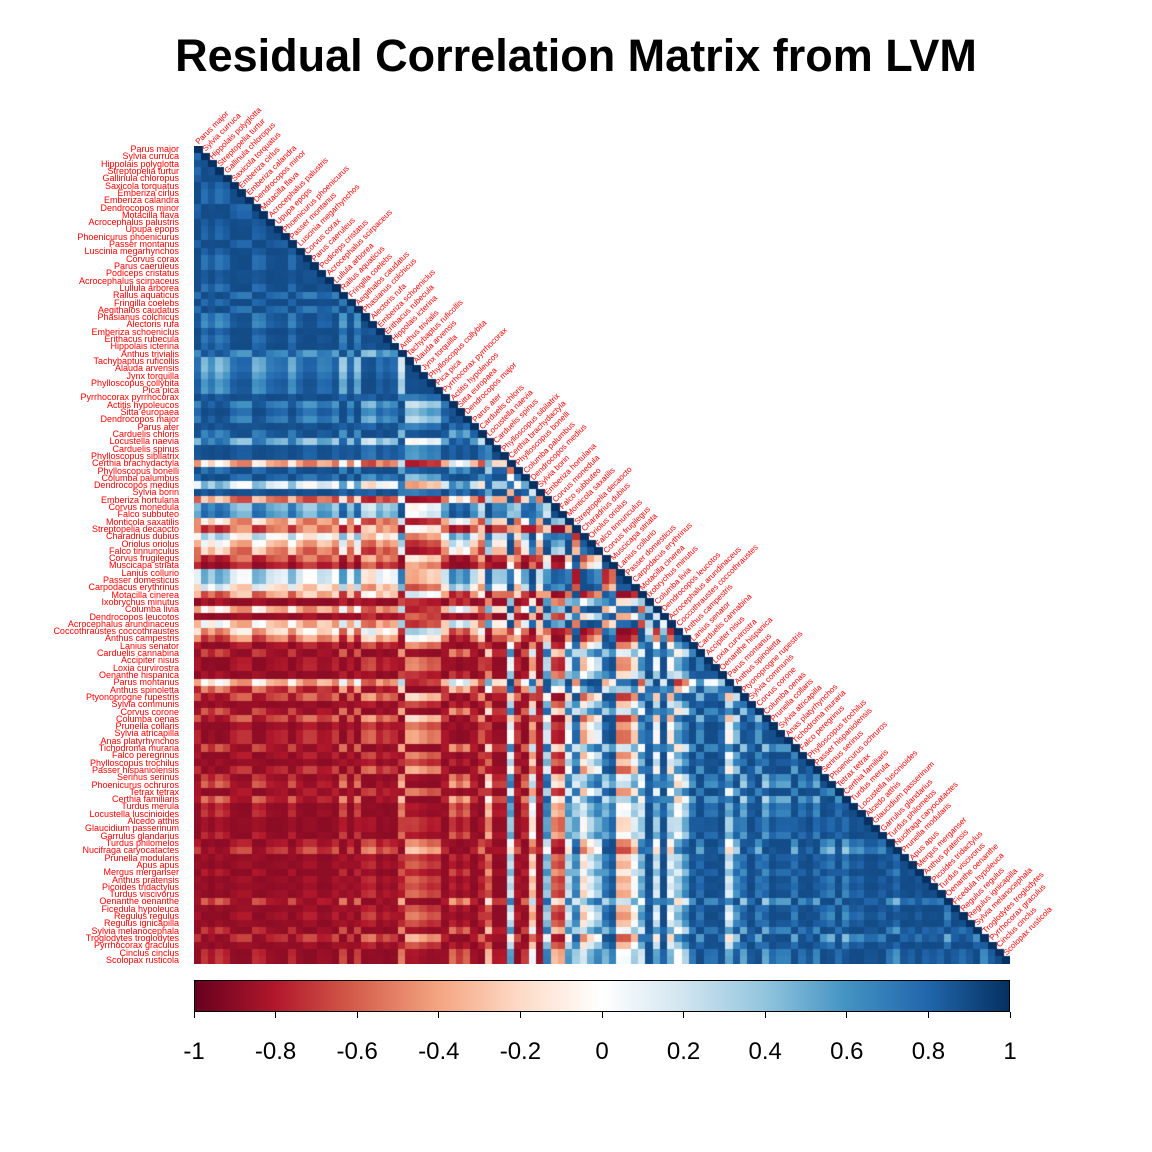 The height and width of the screenshot is (1152, 1152). Describe the element at coordinates (138, 675) in the screenshot. I see `row-label: Oenanthe hispanica` at that location.